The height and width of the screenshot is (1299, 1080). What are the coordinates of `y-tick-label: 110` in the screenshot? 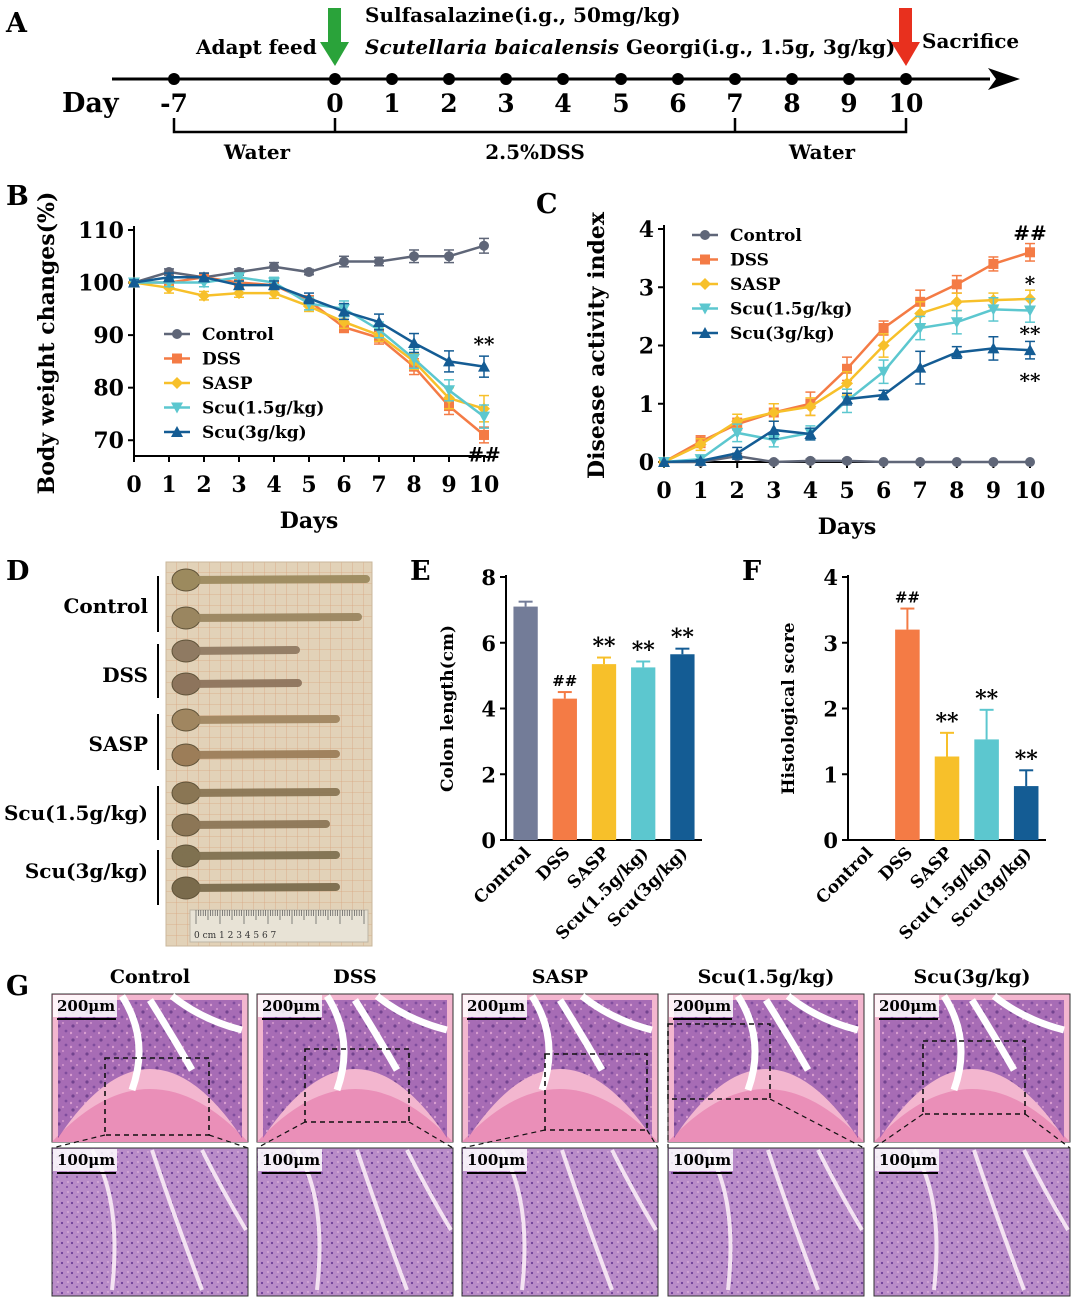 It's located at (101, 231).